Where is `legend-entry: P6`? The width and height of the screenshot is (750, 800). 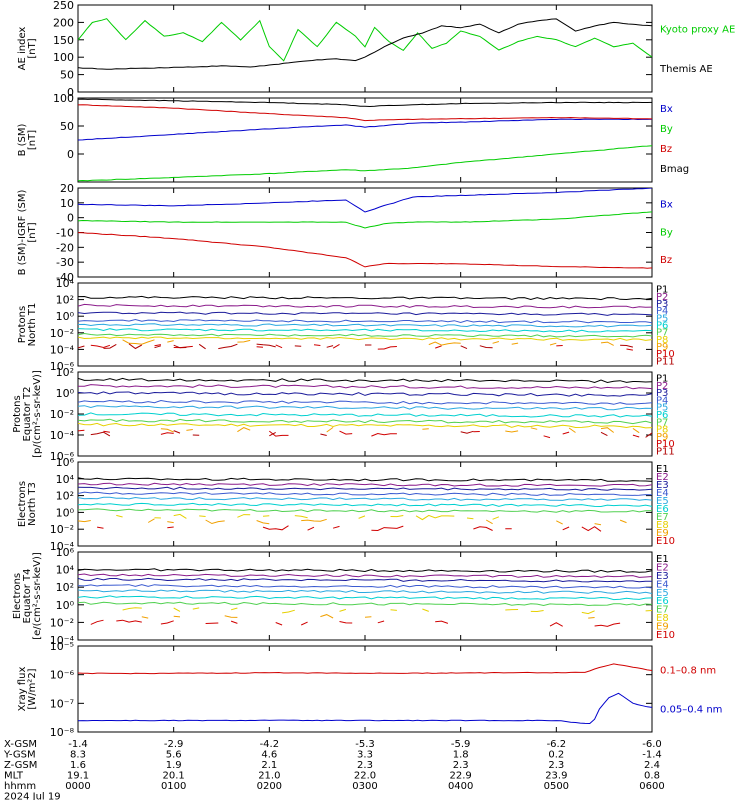
legend-entry: P6 is located at coordinates (662, 326).